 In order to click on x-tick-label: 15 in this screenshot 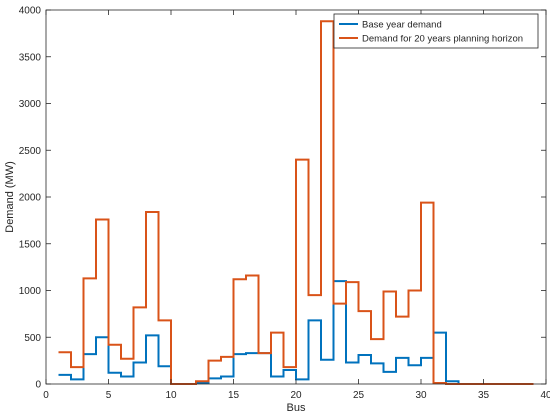, I will do `click(234, 395)`.